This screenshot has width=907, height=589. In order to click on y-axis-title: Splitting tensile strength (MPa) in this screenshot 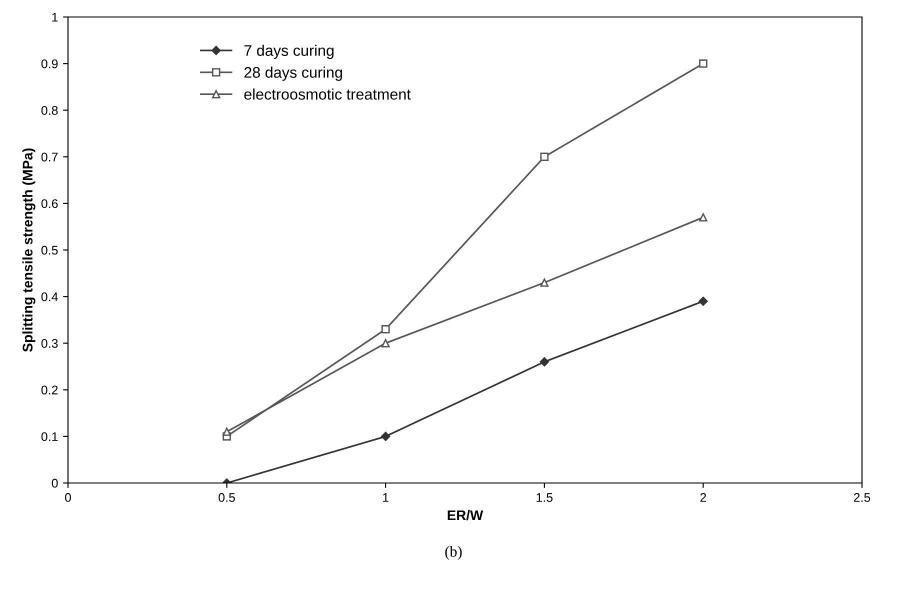, I will do `click(29, 250)`.